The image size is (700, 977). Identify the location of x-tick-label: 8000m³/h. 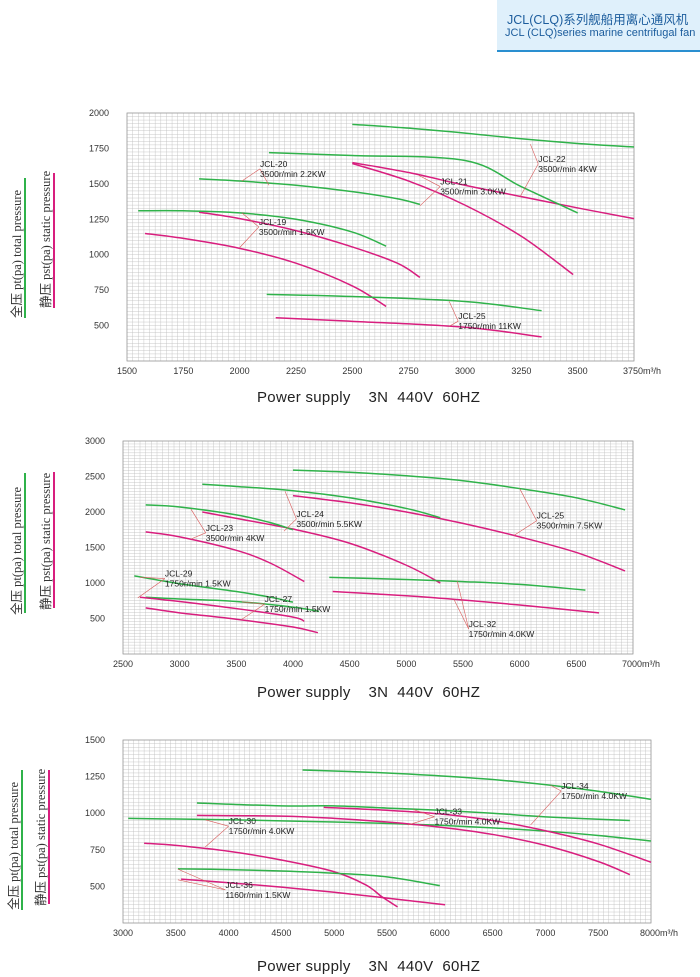
(659, 933).